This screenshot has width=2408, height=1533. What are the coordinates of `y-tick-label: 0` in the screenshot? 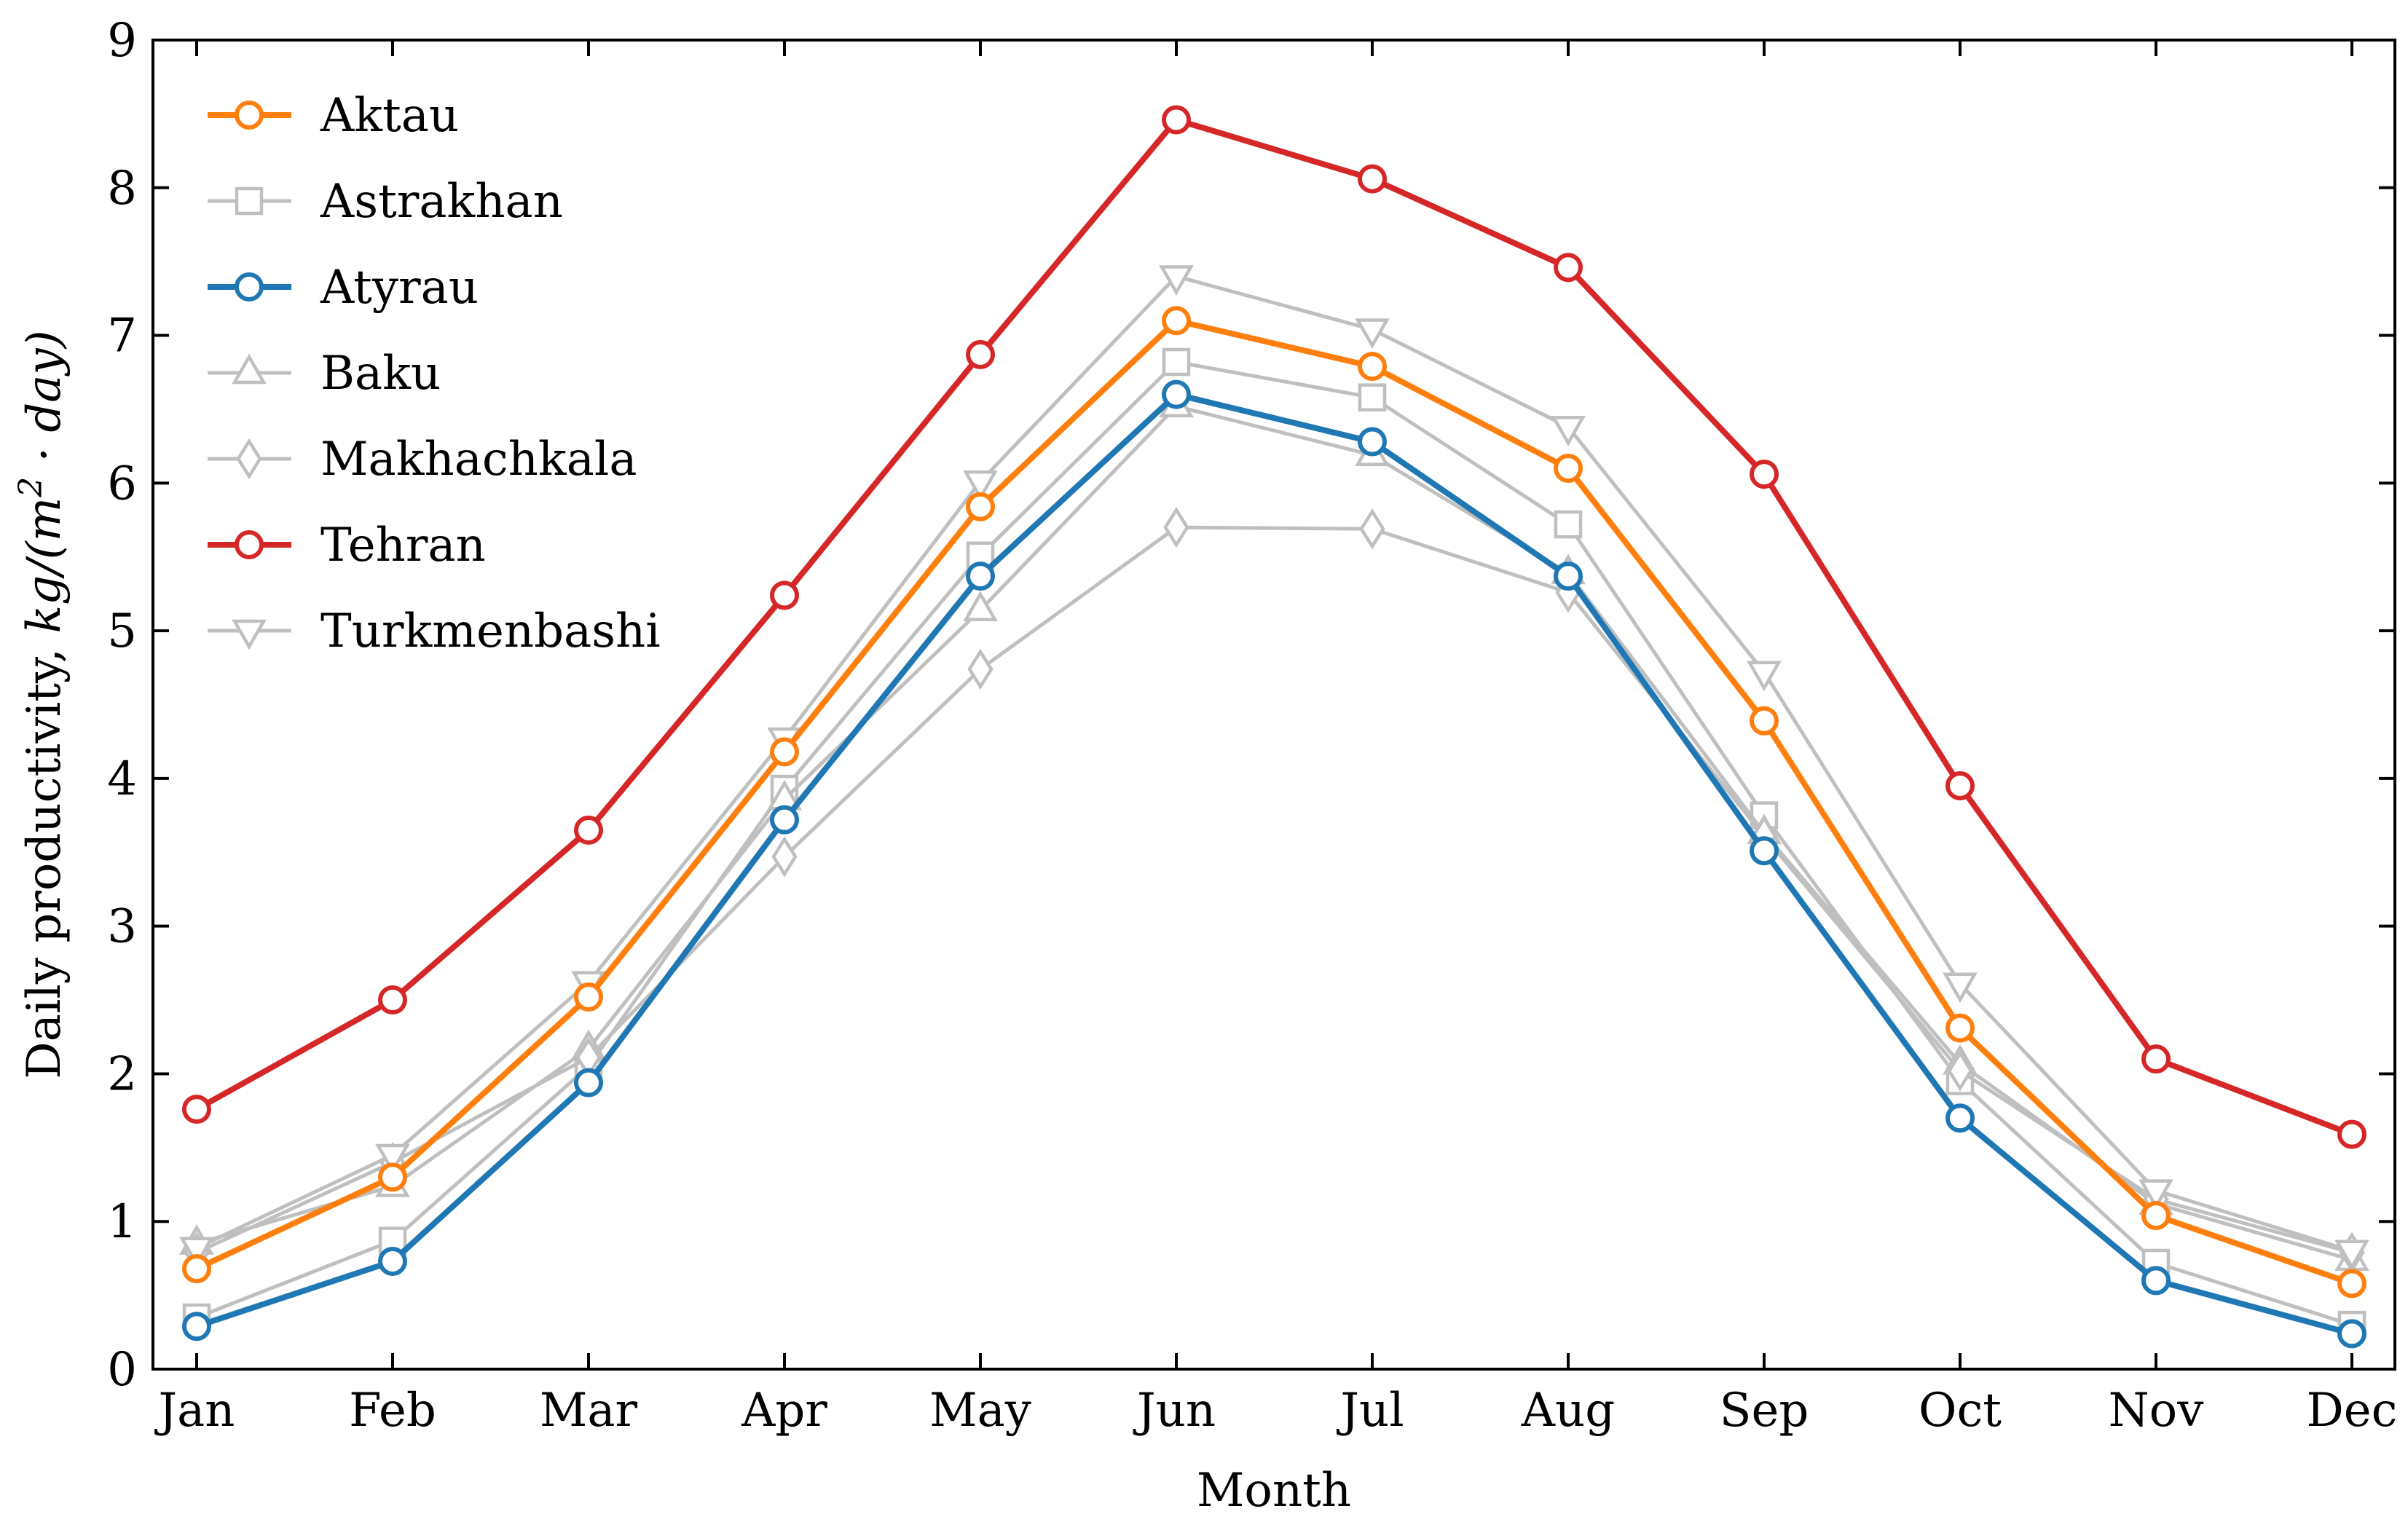 It's located at (122, 1370).